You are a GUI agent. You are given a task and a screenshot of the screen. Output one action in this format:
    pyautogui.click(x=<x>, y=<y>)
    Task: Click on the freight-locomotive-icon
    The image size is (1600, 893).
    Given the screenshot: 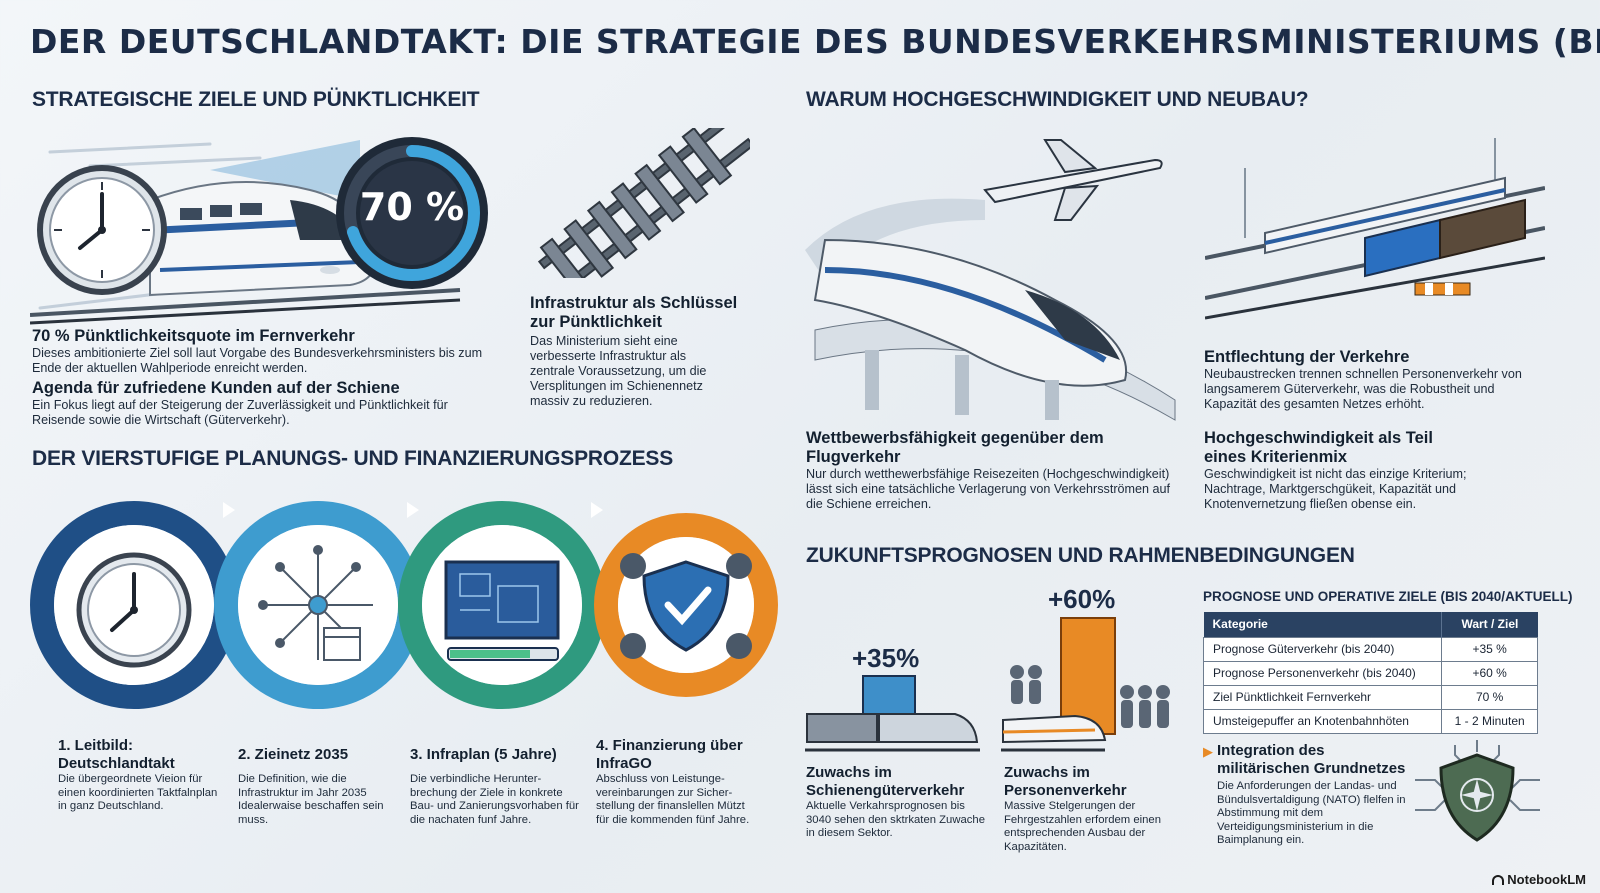 What is the action you would take?
    pyautogui.click(x=1445, y=238)
    